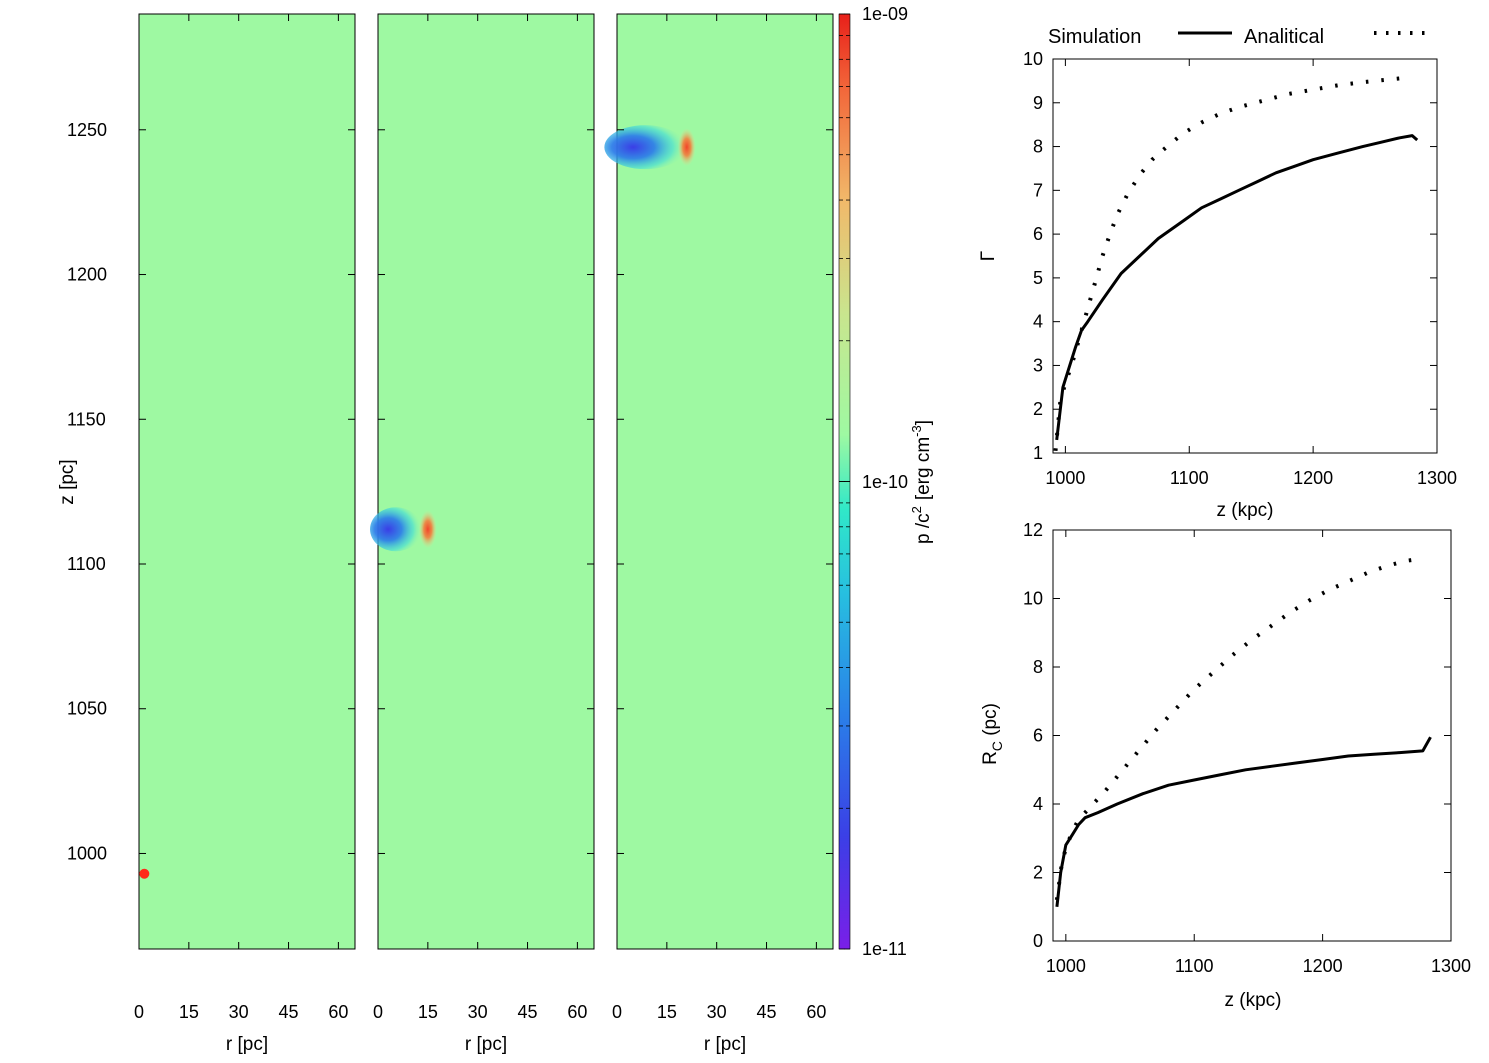  I want to click on y-tick-label: 1050, so click(87, 709).